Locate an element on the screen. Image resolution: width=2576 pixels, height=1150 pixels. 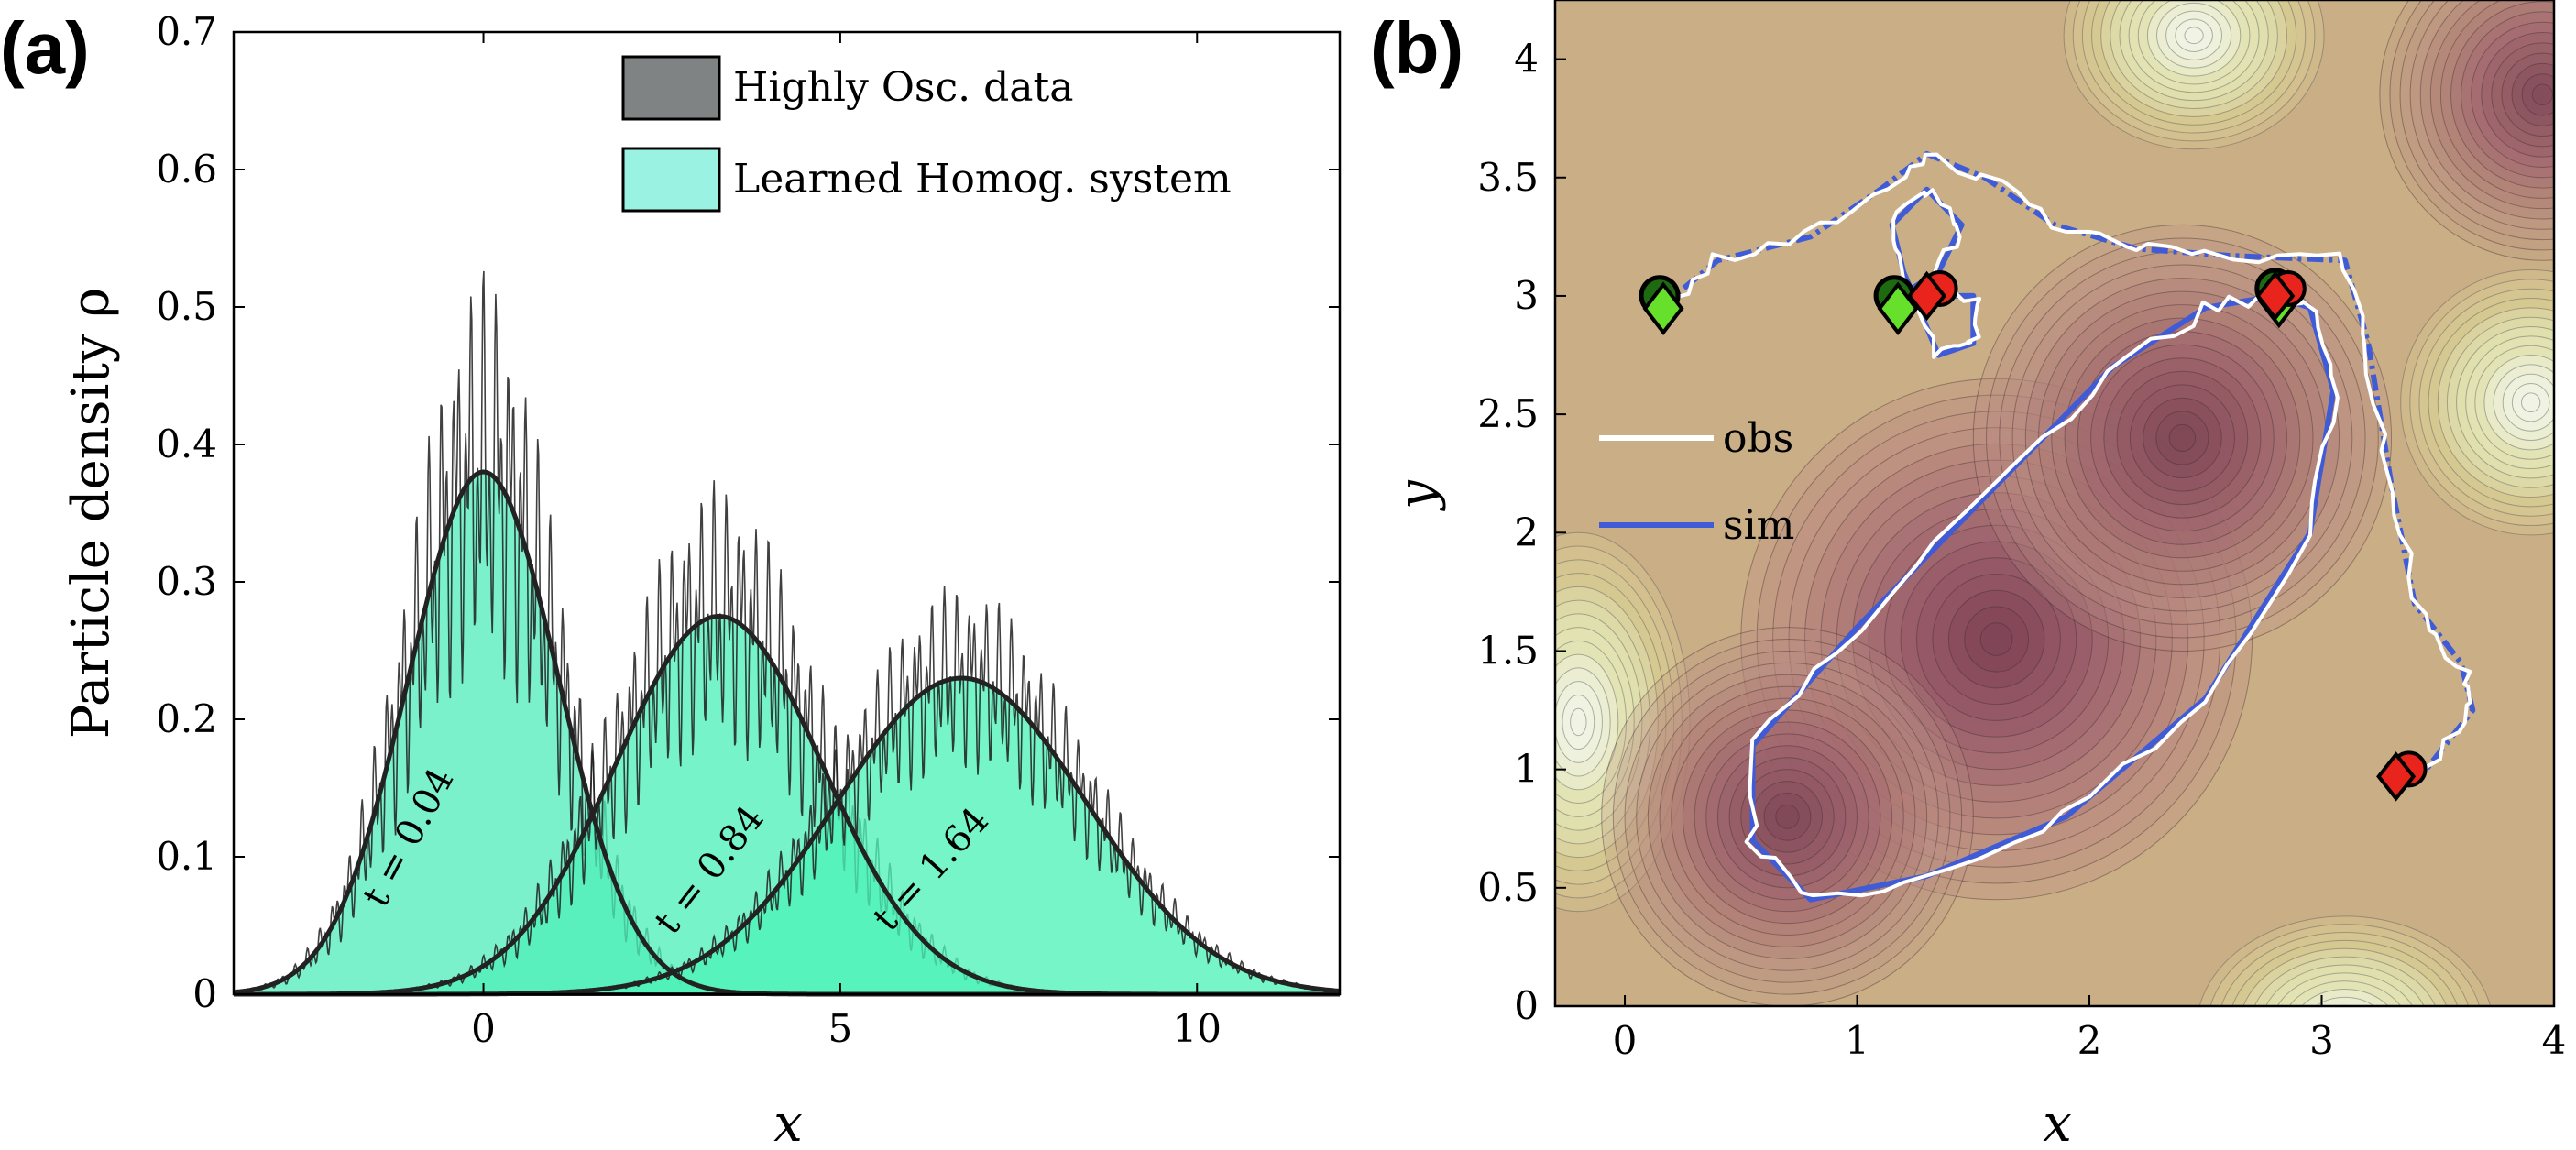
x-tick-label: 0 is located at coordinates (1625, 1040).